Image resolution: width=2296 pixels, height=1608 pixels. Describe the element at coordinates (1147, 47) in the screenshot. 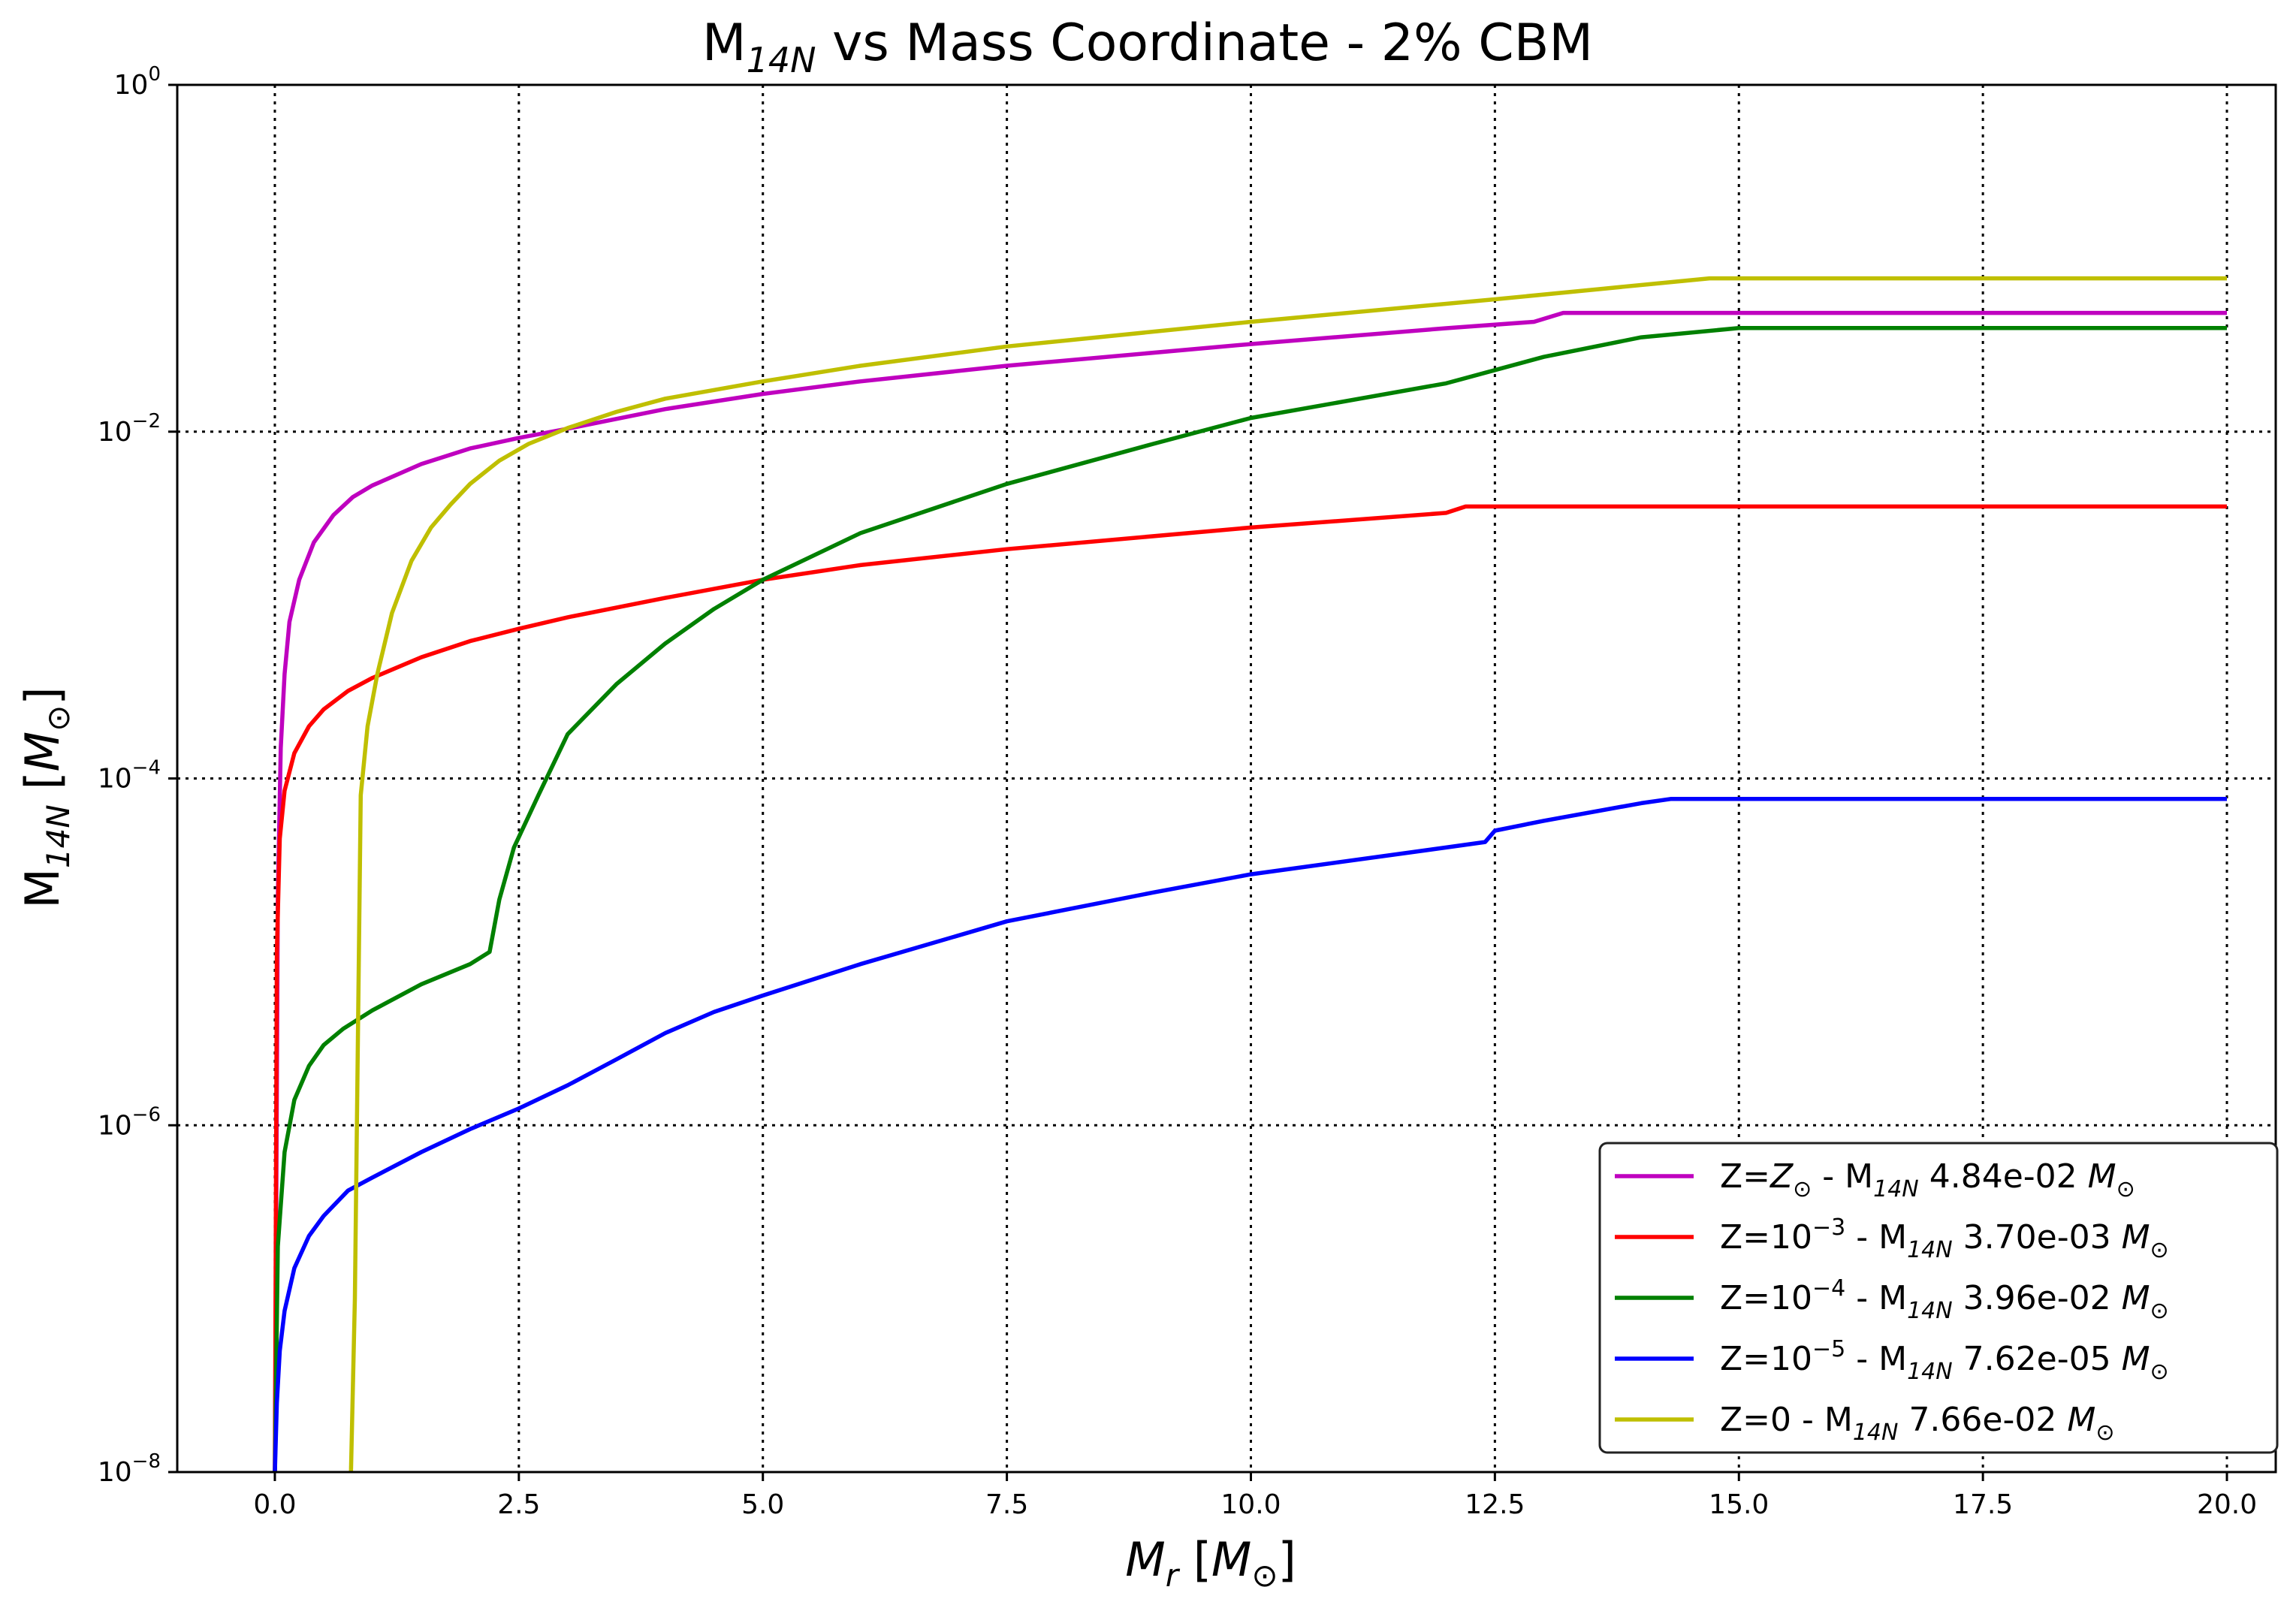

I see `chart-title: M14N vs Mass Coordinate - 2% CBM` at that location.